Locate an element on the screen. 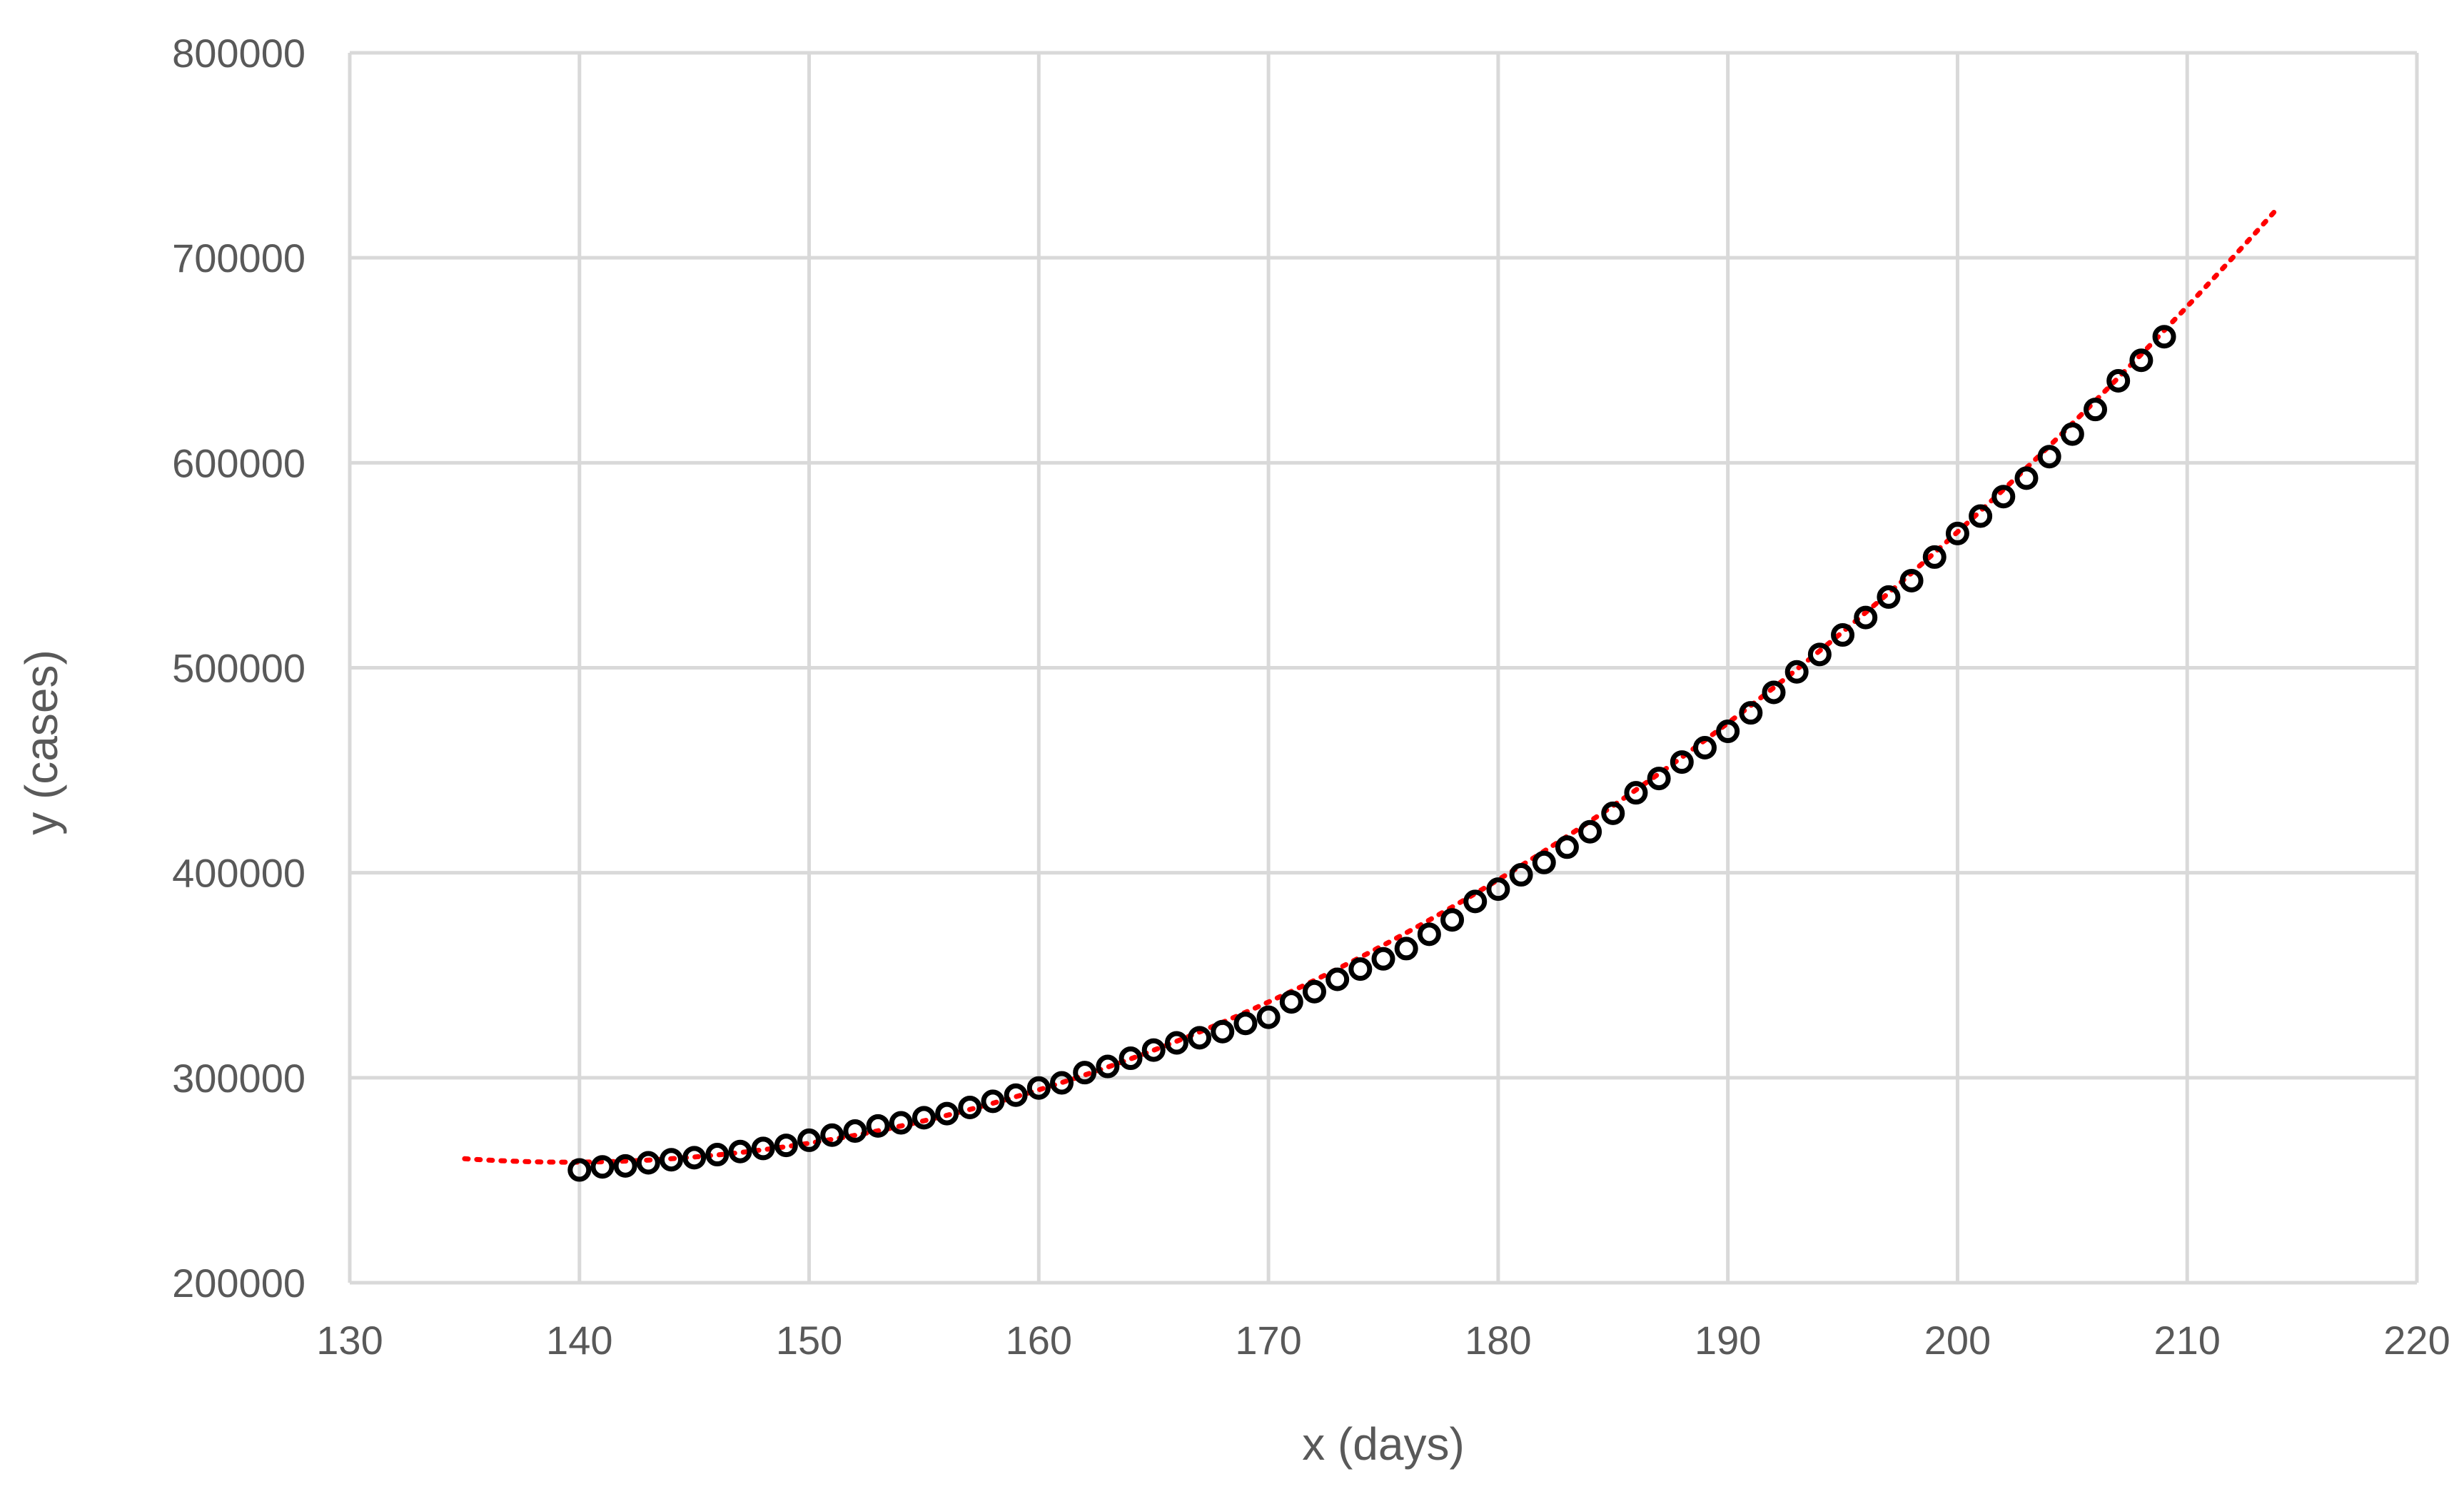  x-tick-label: 190 is located at coordinates (1728, 1340).